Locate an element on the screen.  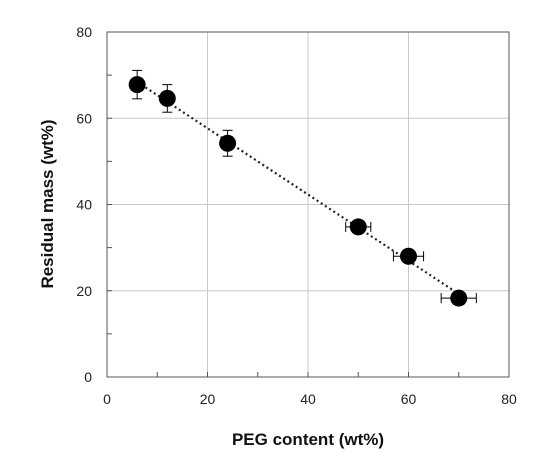
x-tick-label: 80 is located at coordinates (509, 399).